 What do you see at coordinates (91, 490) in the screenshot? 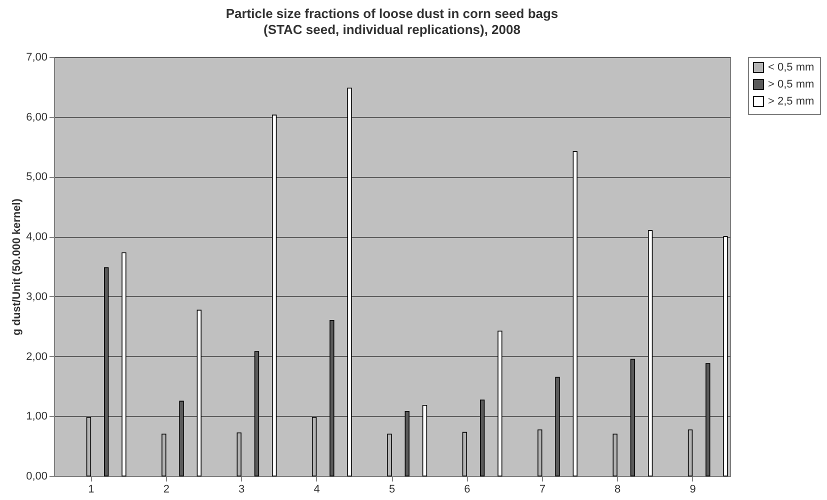
I see `x-tick-label: 1` at bounding box center [91, 490].